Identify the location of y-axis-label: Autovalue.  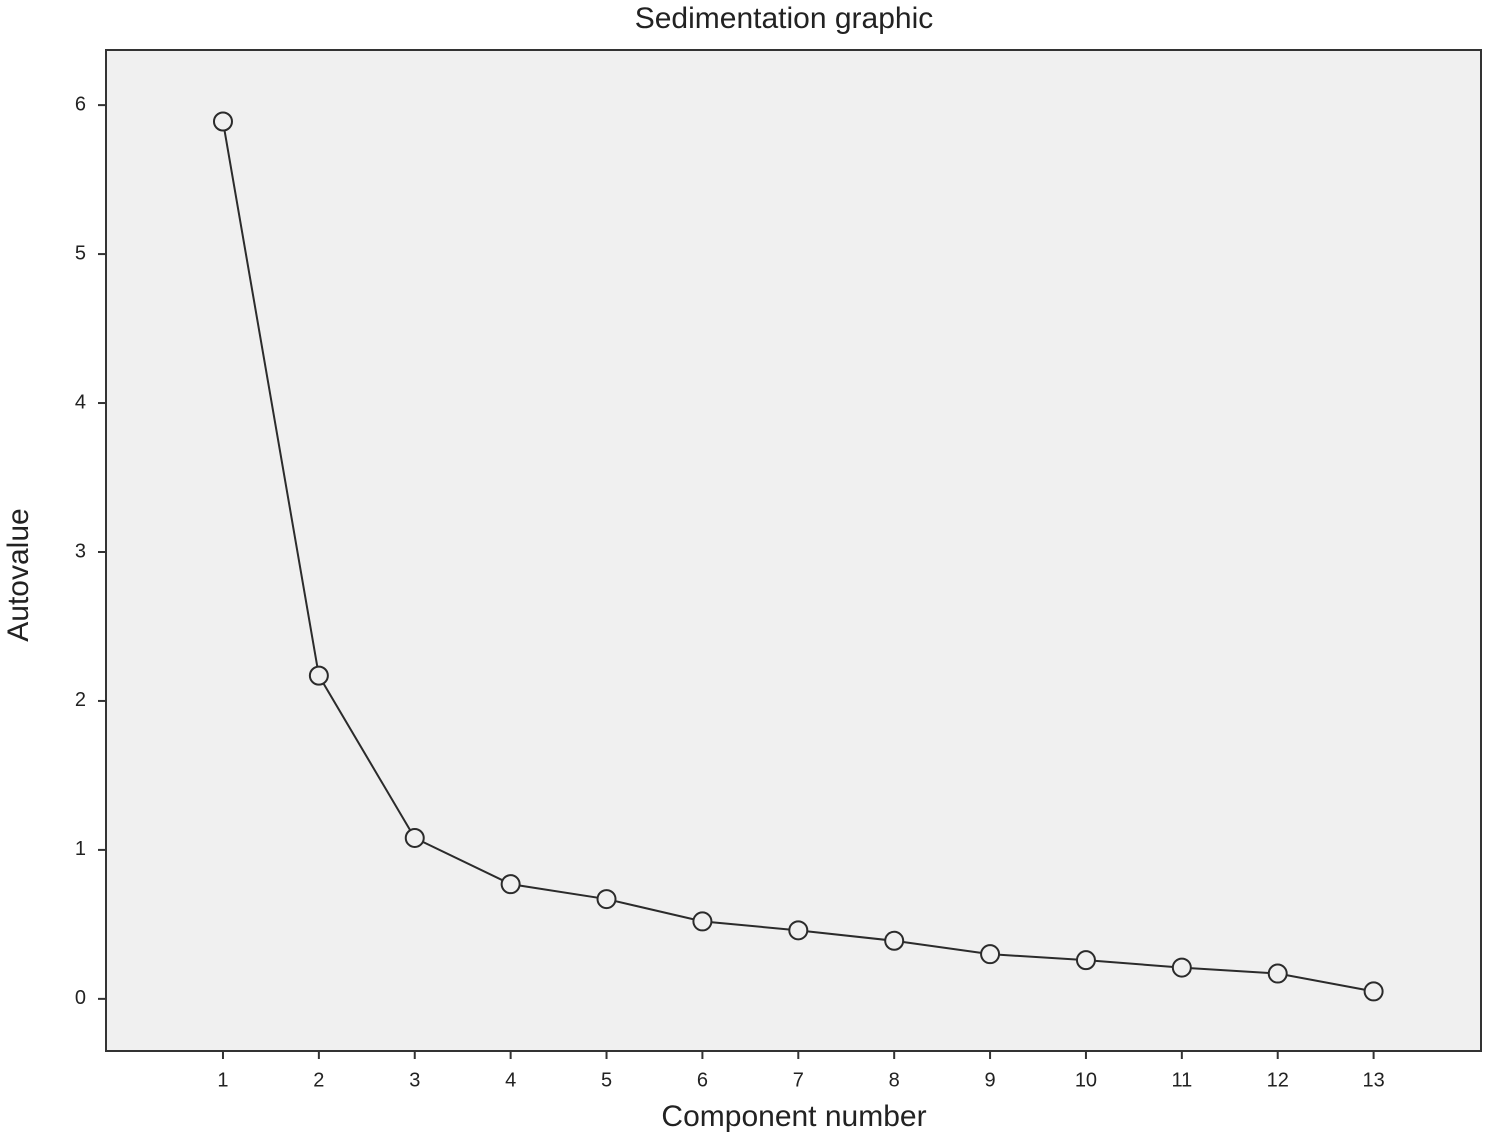
(18, 574).